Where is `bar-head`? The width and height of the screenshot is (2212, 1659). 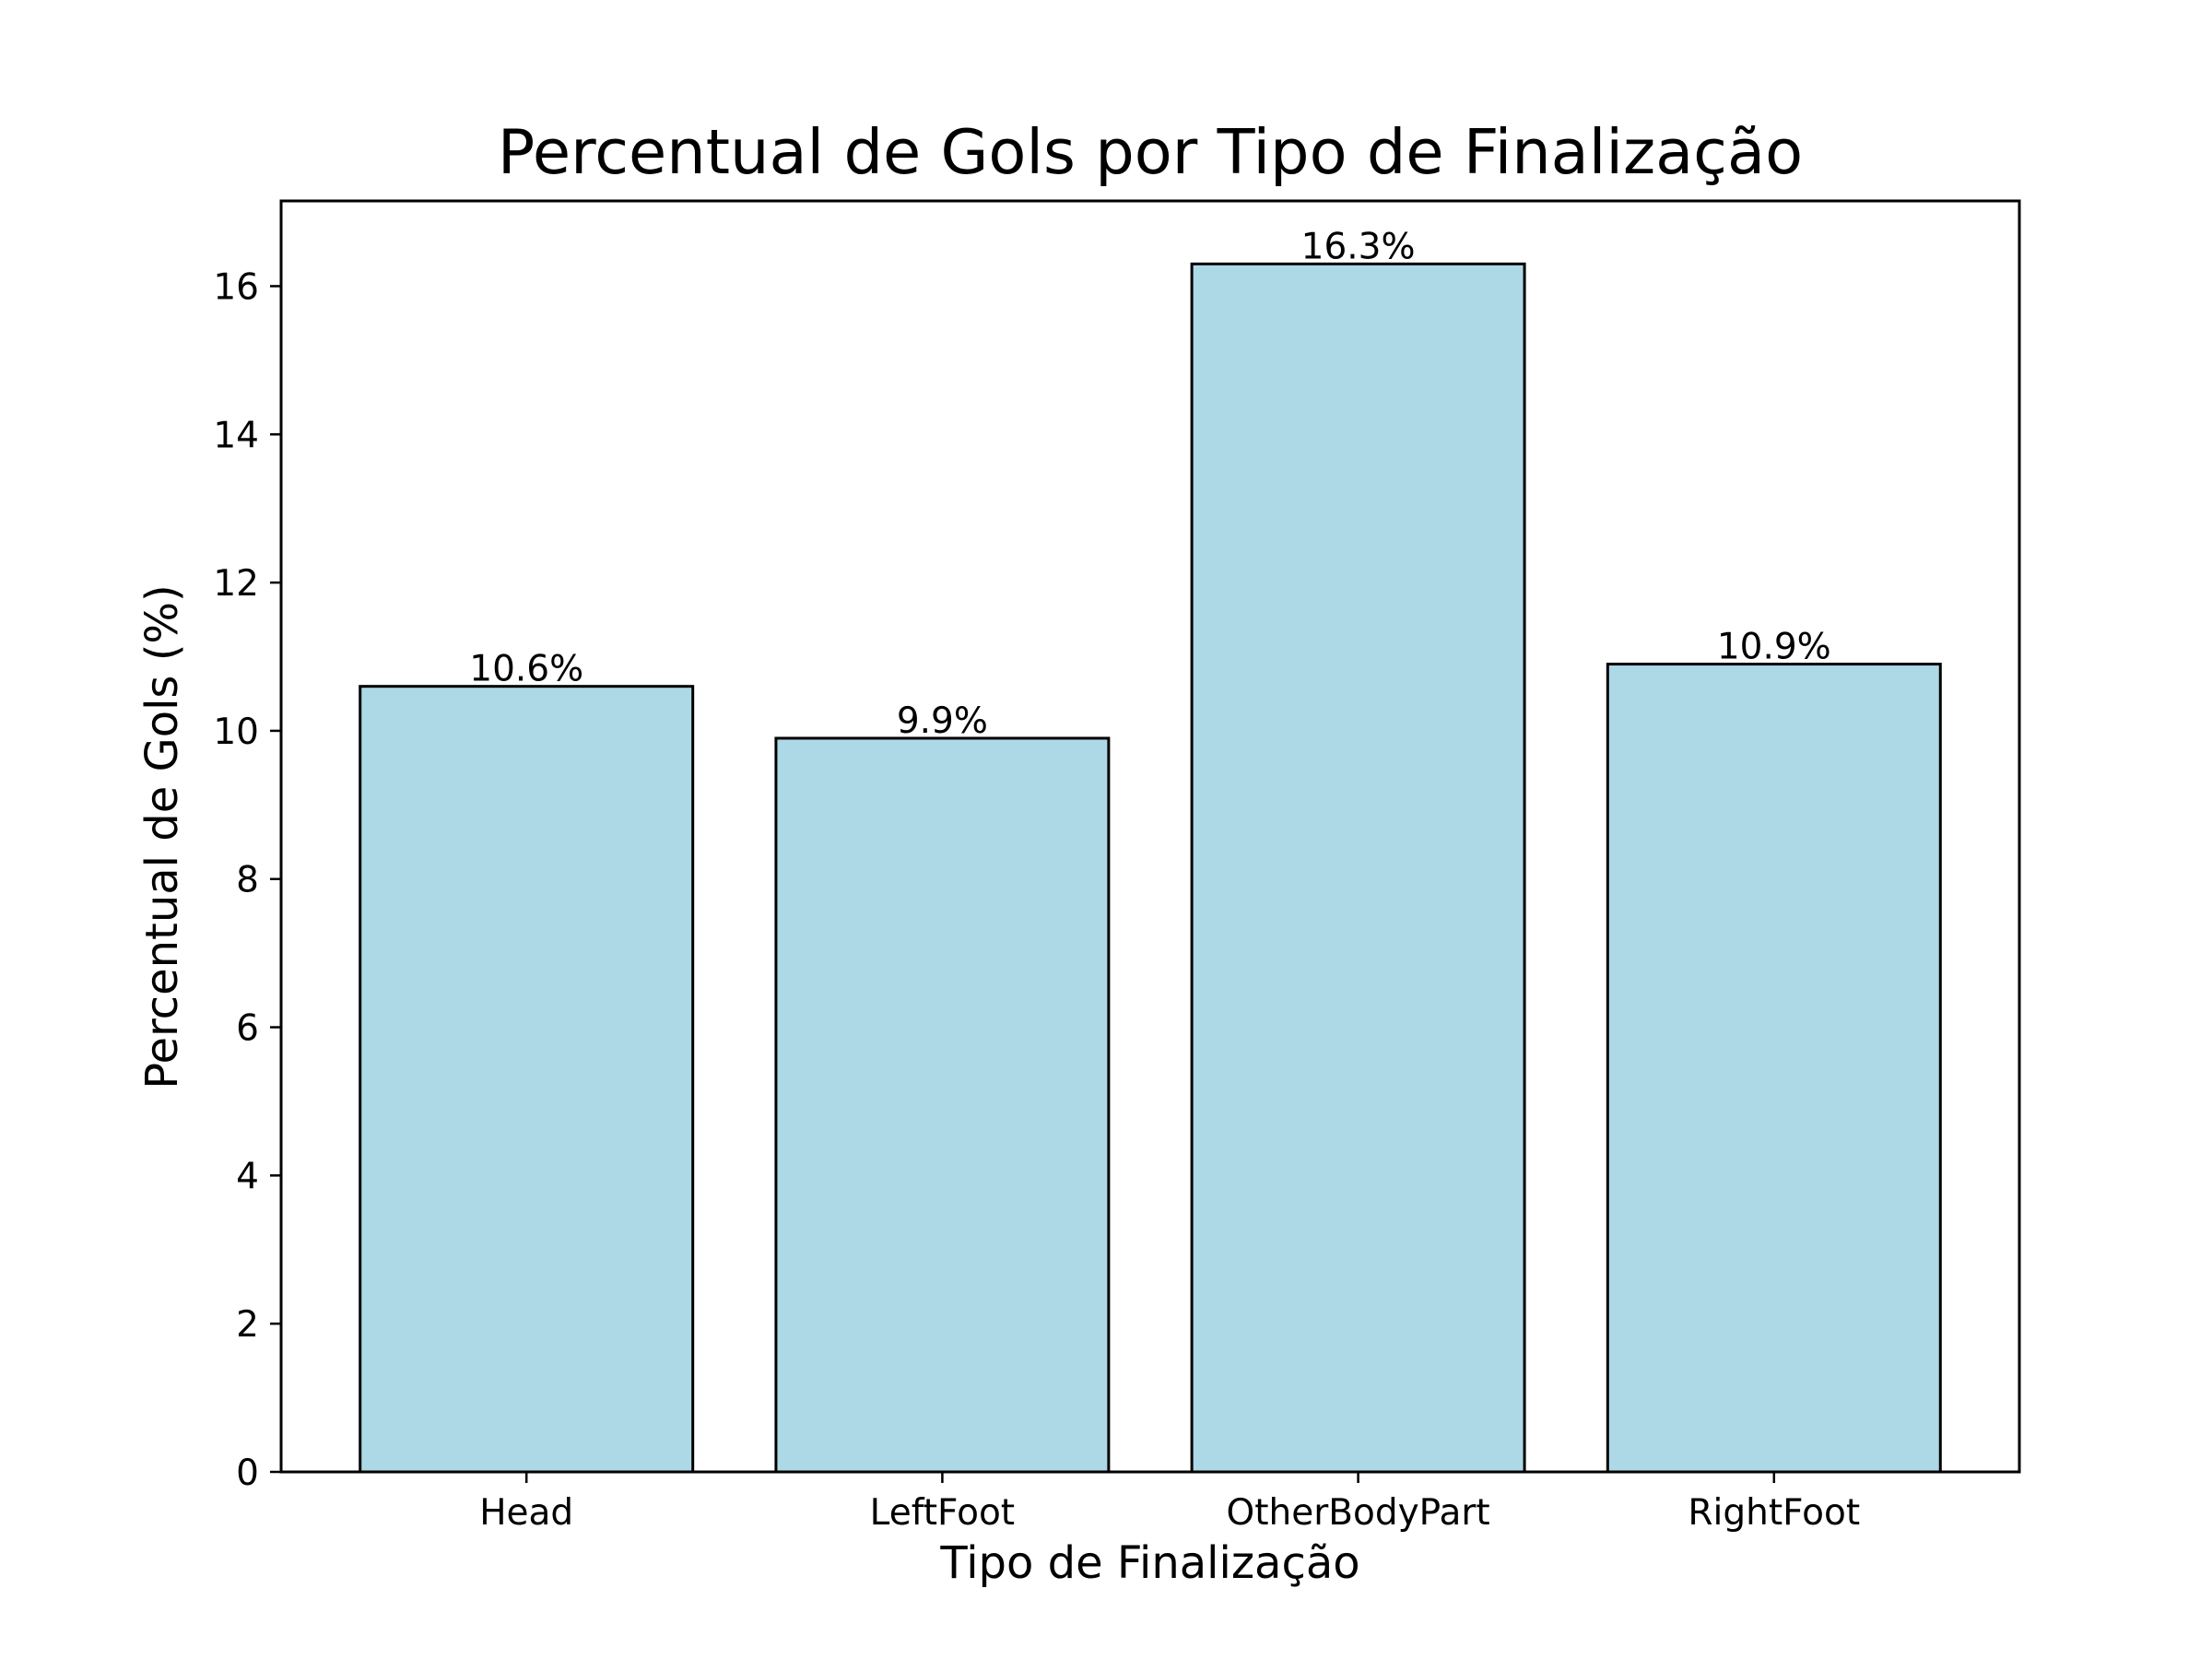
bar-head is located at coordinates (527, 1079).